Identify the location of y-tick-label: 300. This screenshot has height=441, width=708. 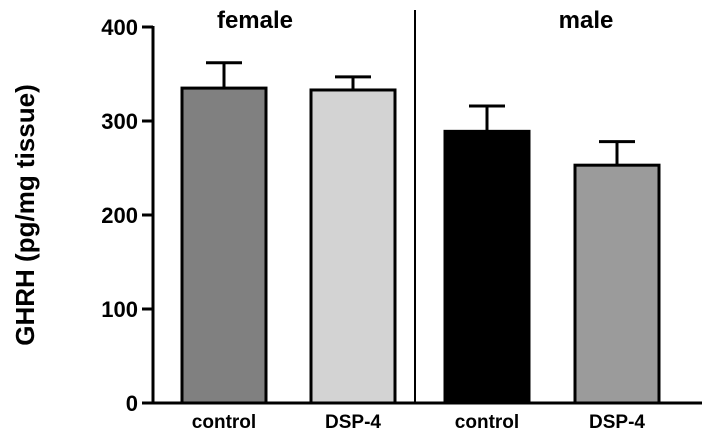
(119, 121).